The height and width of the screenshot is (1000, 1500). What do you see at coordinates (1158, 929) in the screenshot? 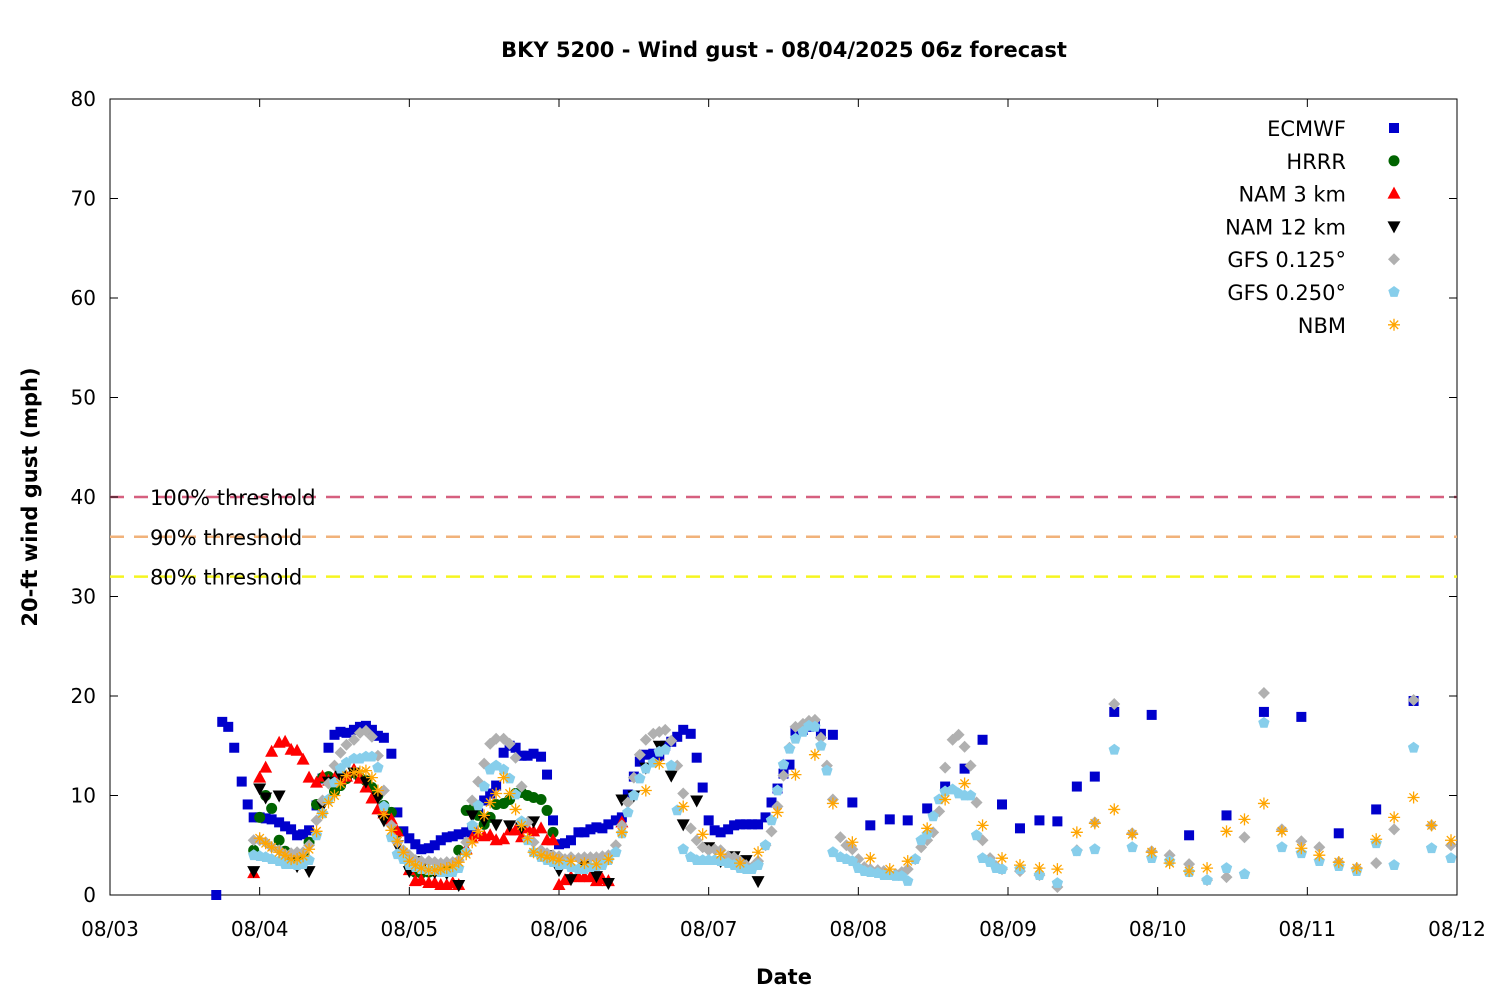
I see `x-tick-label: 08/10` at bounding box center [1158, 929].